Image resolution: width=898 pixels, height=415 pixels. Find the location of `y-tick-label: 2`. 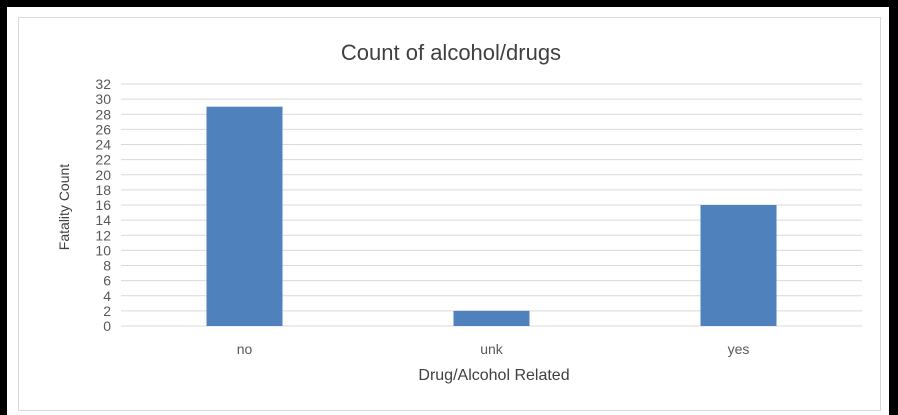

y-tick-label: 2 is located at coordinates (107, 311).